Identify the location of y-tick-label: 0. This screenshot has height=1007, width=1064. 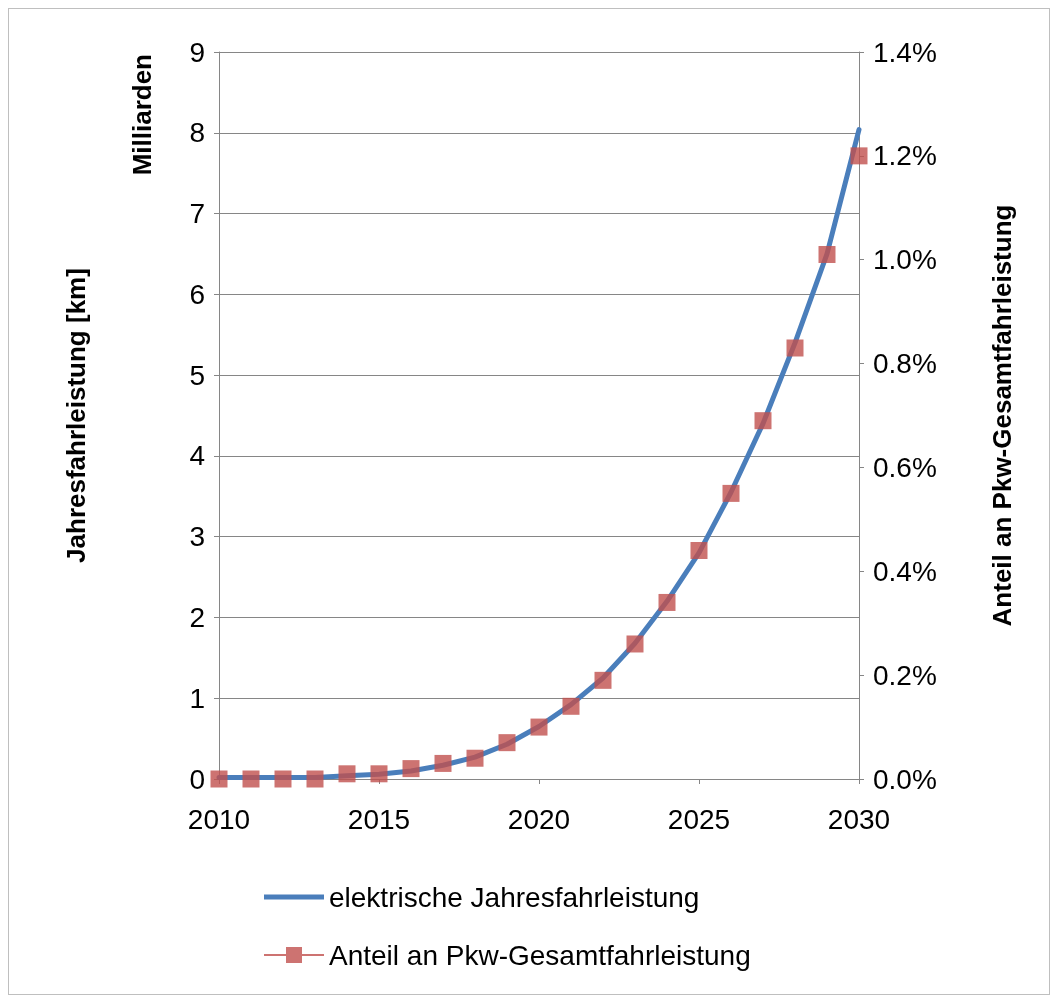
(197, 779).